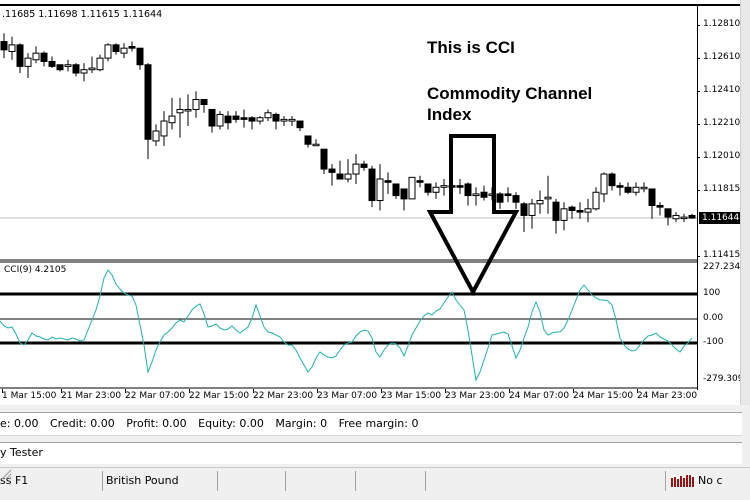  What do you see at coordinates (21, 452) in the screenshot?
I see `strategy-tester-label: y Tester` at bounding box center [21, 452].